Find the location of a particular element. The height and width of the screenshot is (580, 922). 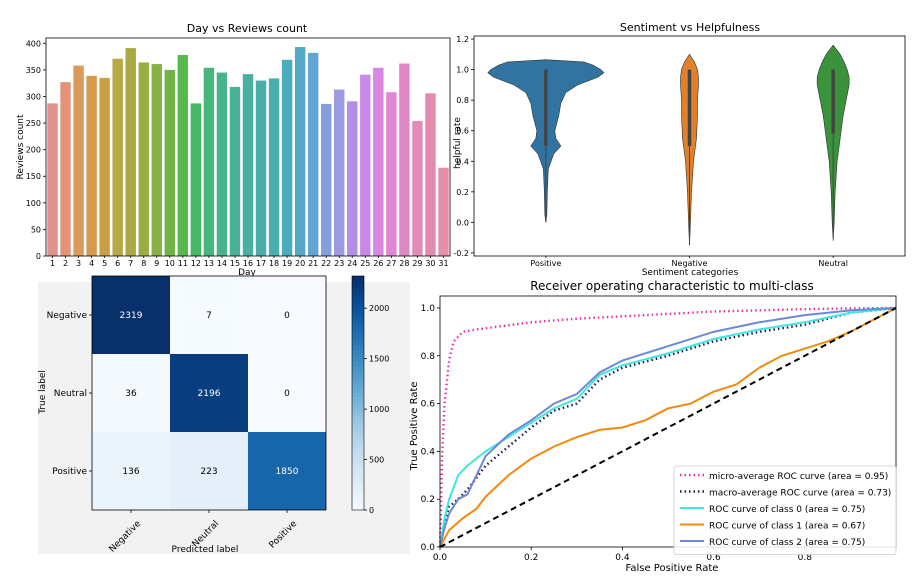

matrix-cell-value: 136 is located at coordinates (130, 472).